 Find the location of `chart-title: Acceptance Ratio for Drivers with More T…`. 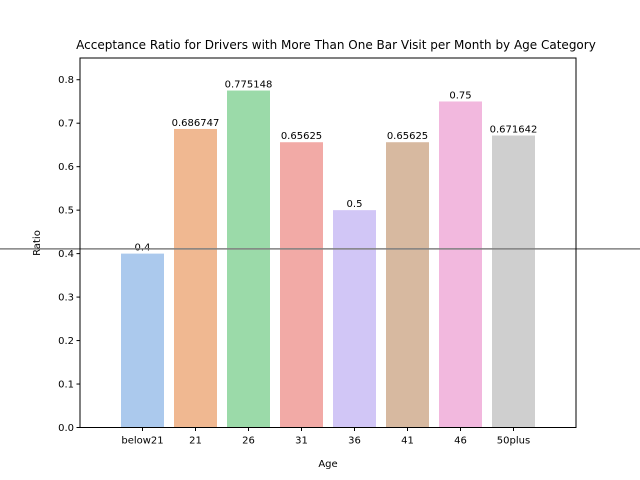

chart-title: Acceptance Ratio for Drivers with More T… is located at coordinates (336, 45).